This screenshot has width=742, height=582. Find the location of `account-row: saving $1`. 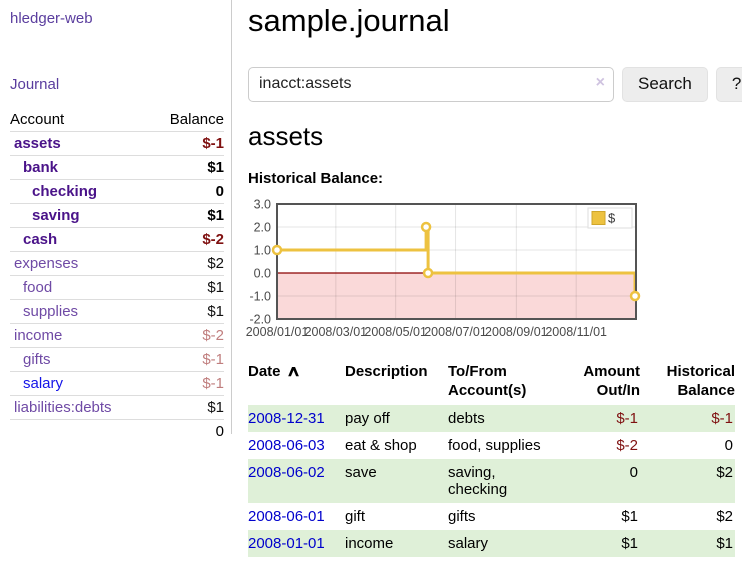

account-row: saving $1 is located at coordinates (117, 215).